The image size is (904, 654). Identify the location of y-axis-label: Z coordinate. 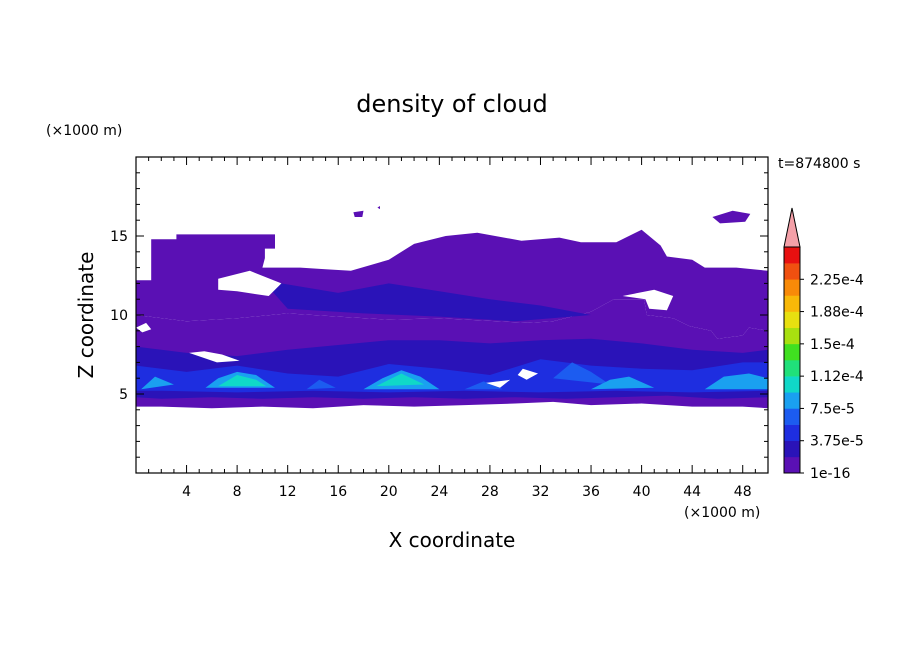
(86, 315).